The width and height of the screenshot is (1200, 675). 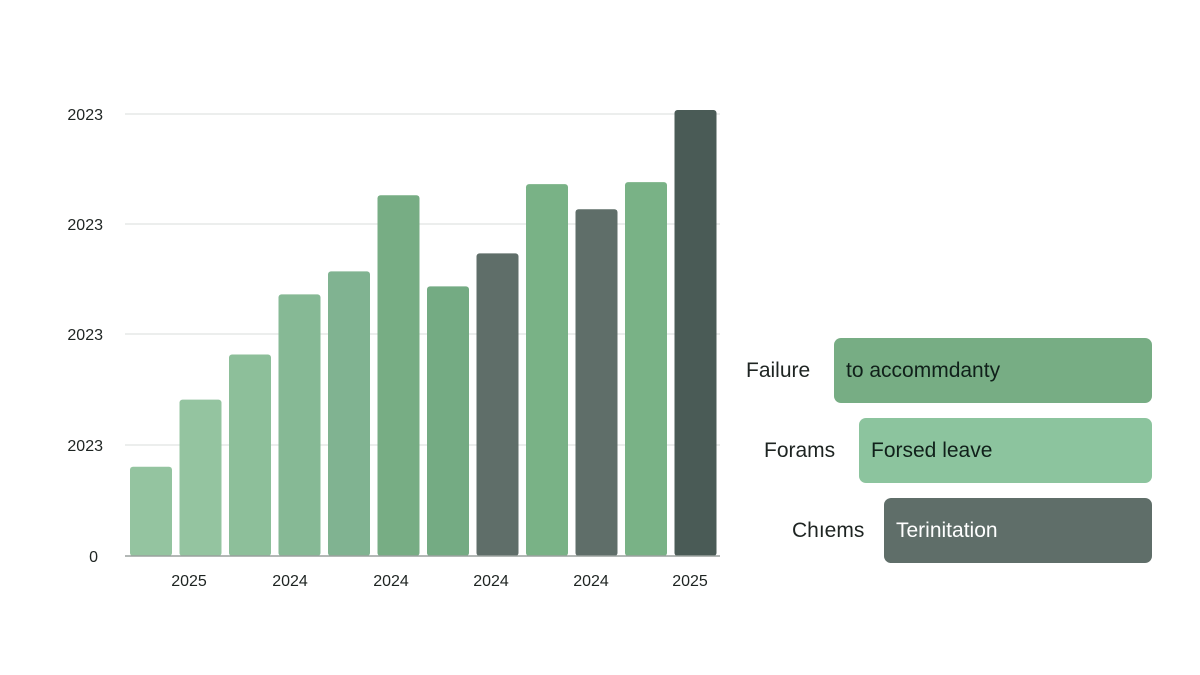 What do you see at coordinates (491, 581) in the screenshot?
I see `x-tick-label-3: 2024` at bounding box center [491, 581].